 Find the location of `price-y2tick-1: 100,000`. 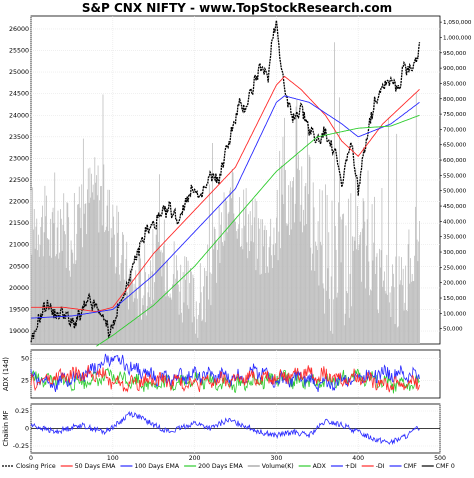

price-y2tick-1: 100,000 is located at coordinates (455, 314).